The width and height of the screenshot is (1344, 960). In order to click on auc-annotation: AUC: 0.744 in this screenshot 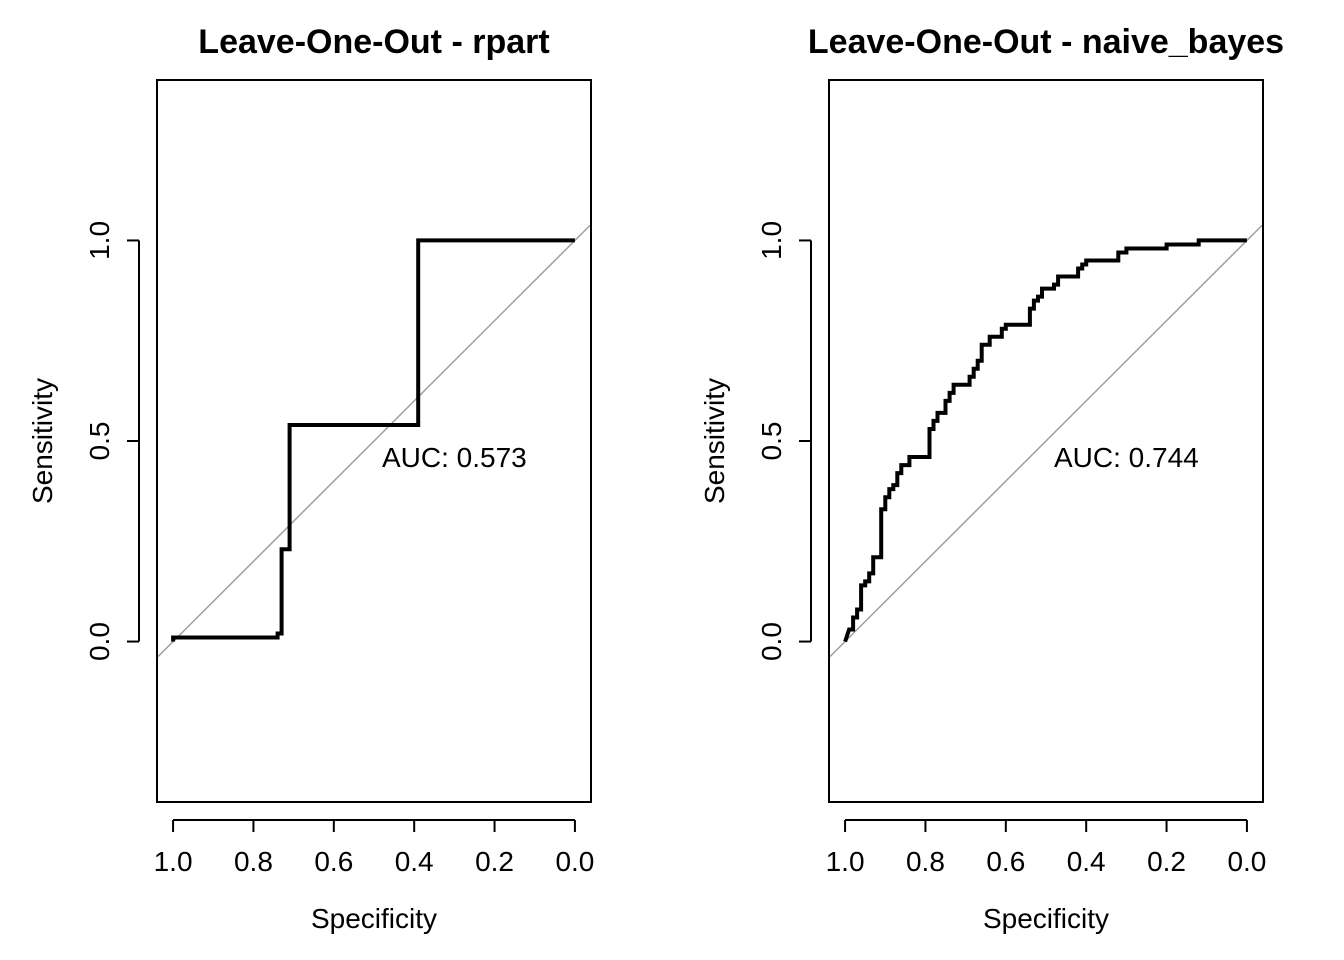, I will do `click(1126, 457)`.